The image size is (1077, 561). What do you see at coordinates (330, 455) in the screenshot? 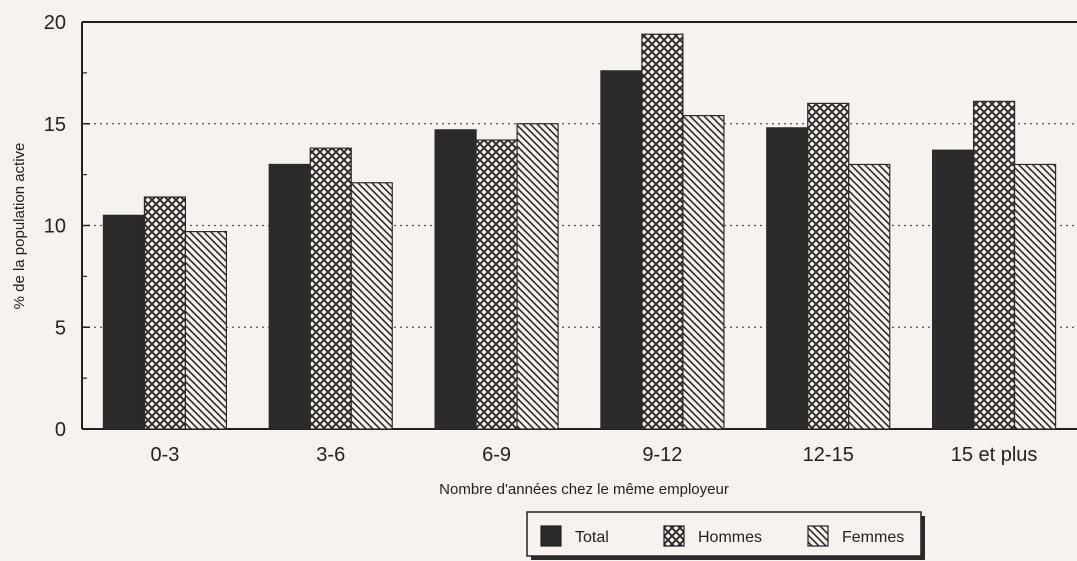
I see `x-tick-label: 3-6` at bounding box center [330, 455].